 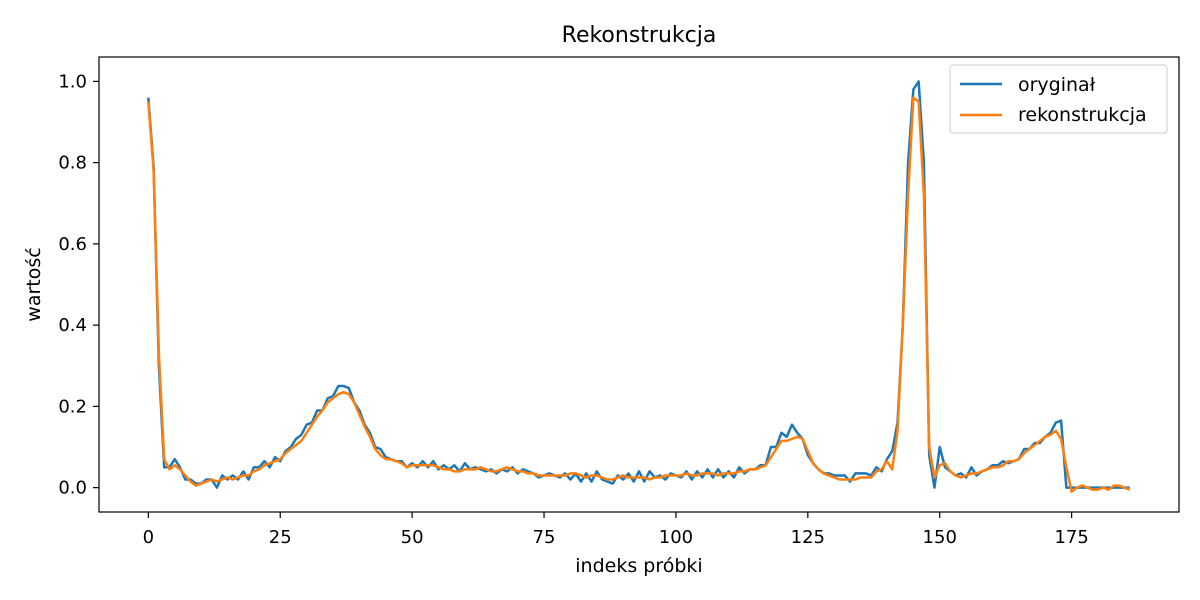 I want to click on legend-label-oryginal: oryginał, so click(x=1057, y=85).